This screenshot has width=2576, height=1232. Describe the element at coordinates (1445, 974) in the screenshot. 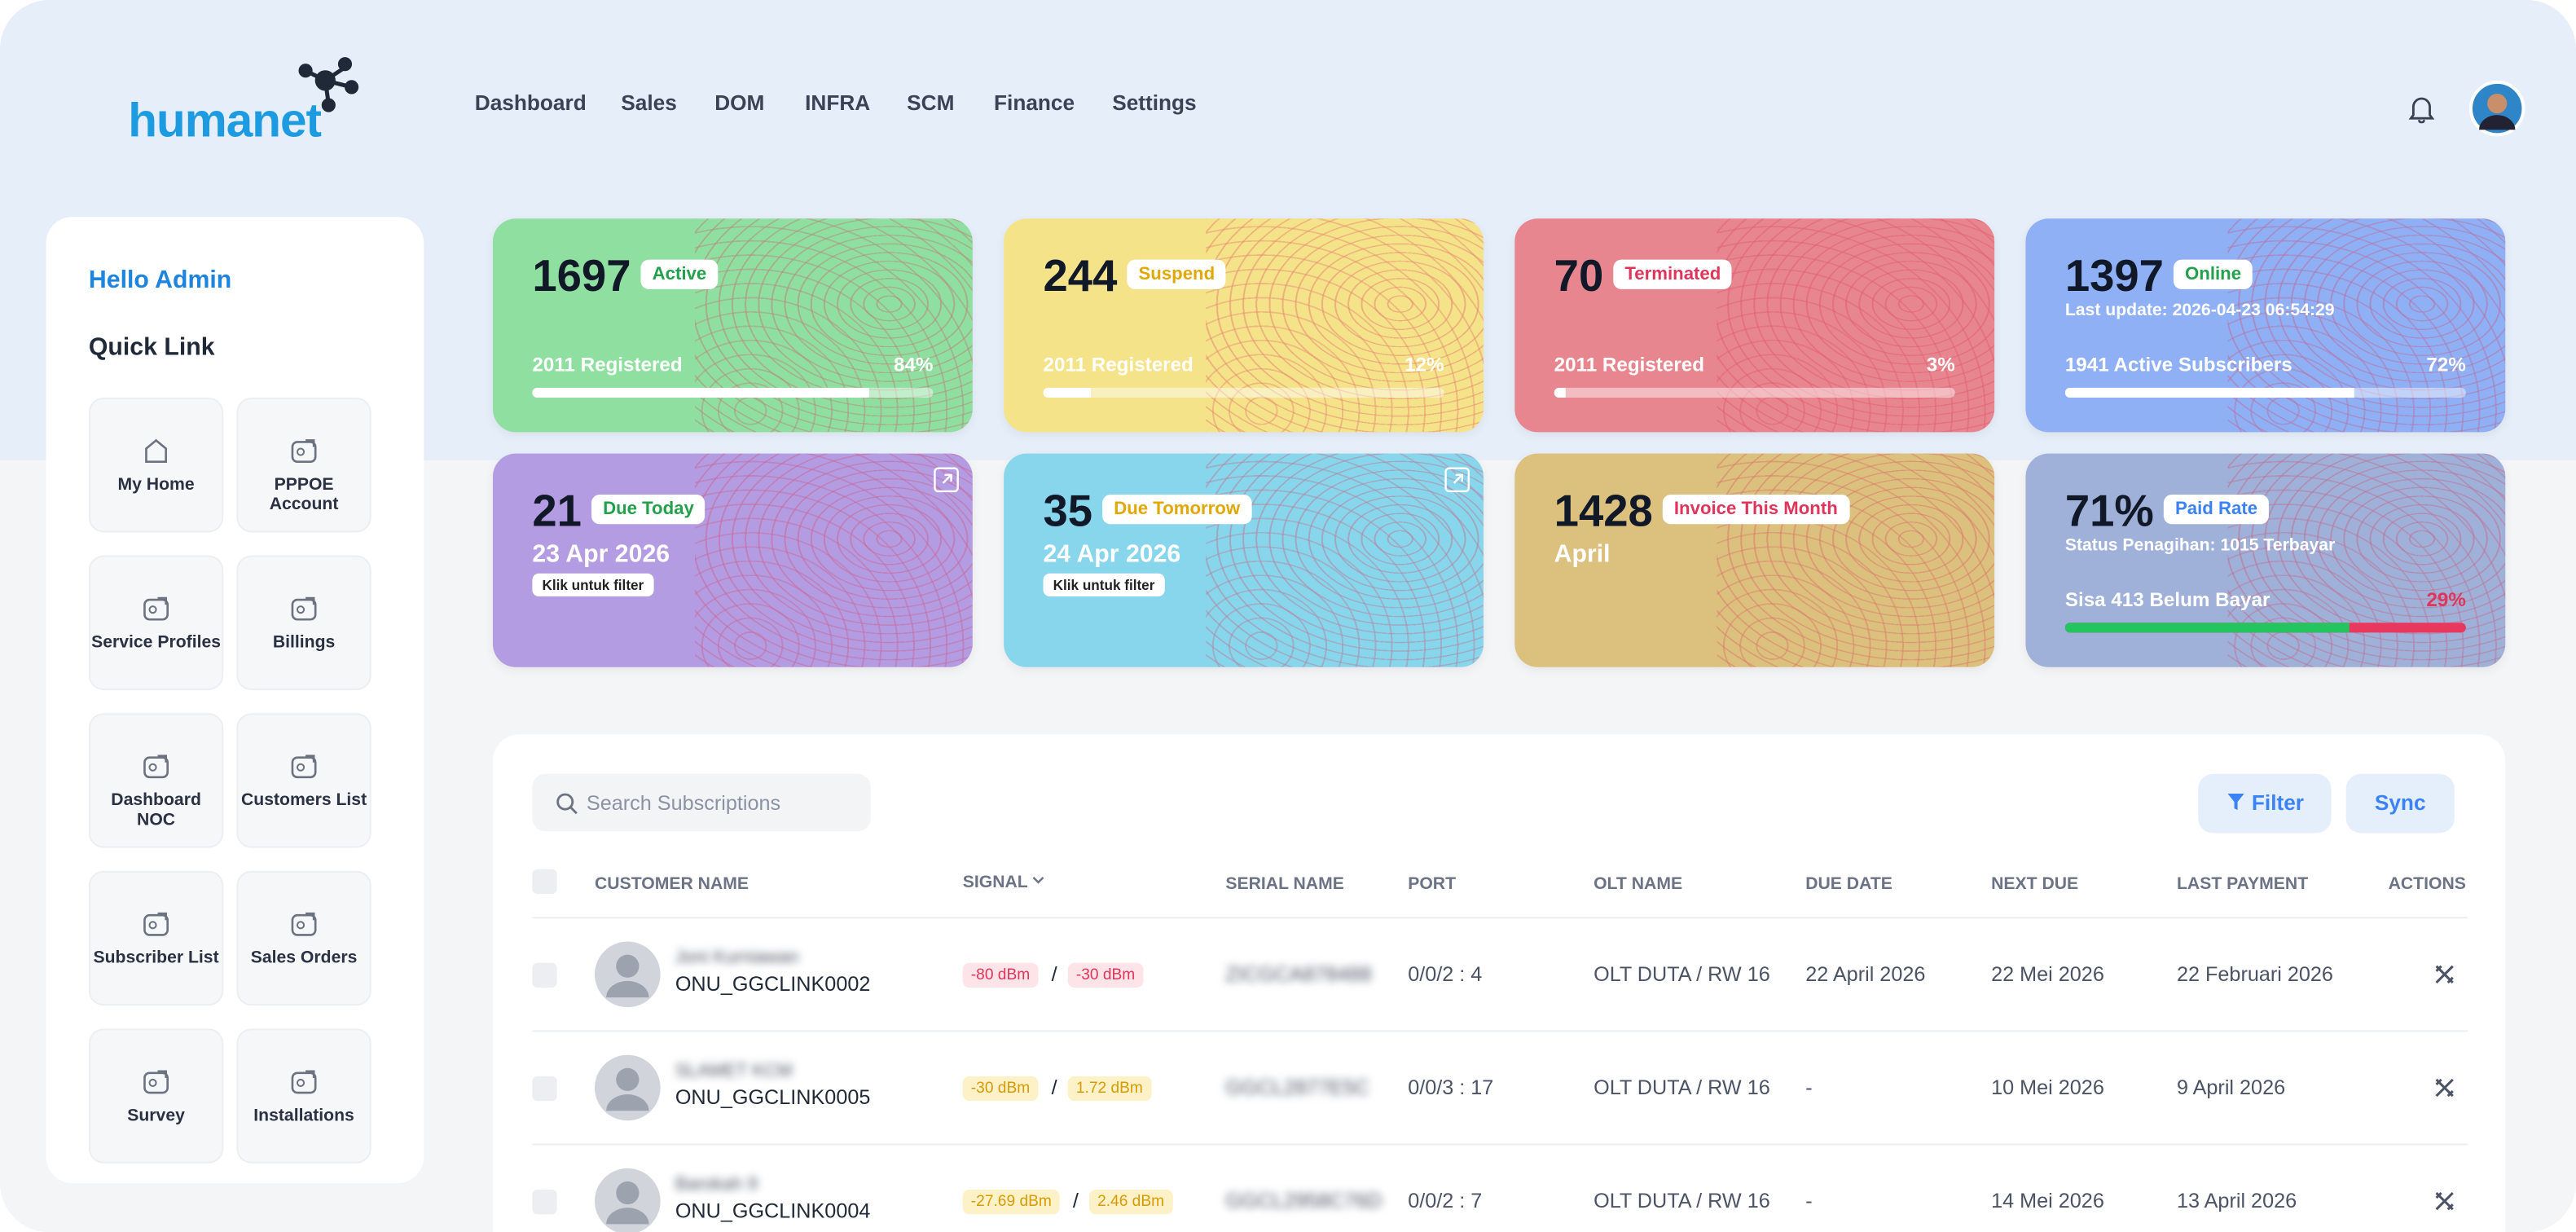

I see `cell: 0/0/2 : 4` at that location.